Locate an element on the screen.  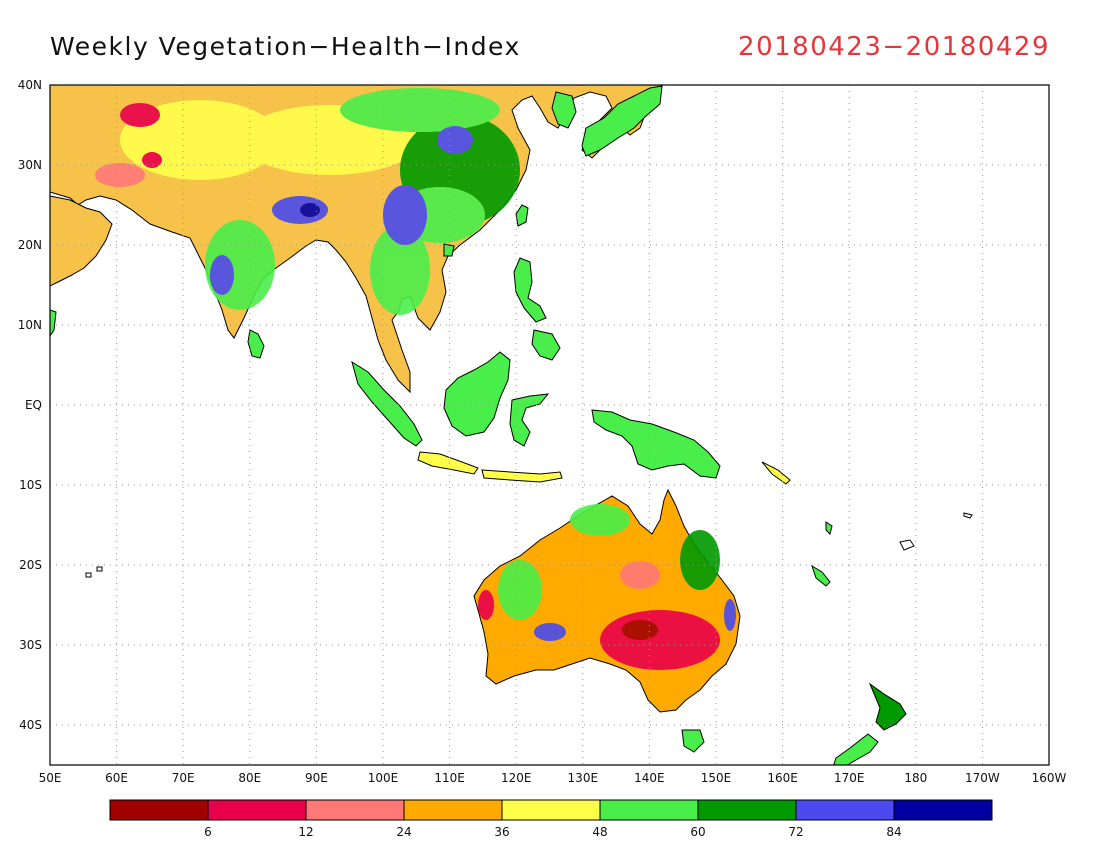
legend-tick-label: 72 is located at coordinates (795, 832).